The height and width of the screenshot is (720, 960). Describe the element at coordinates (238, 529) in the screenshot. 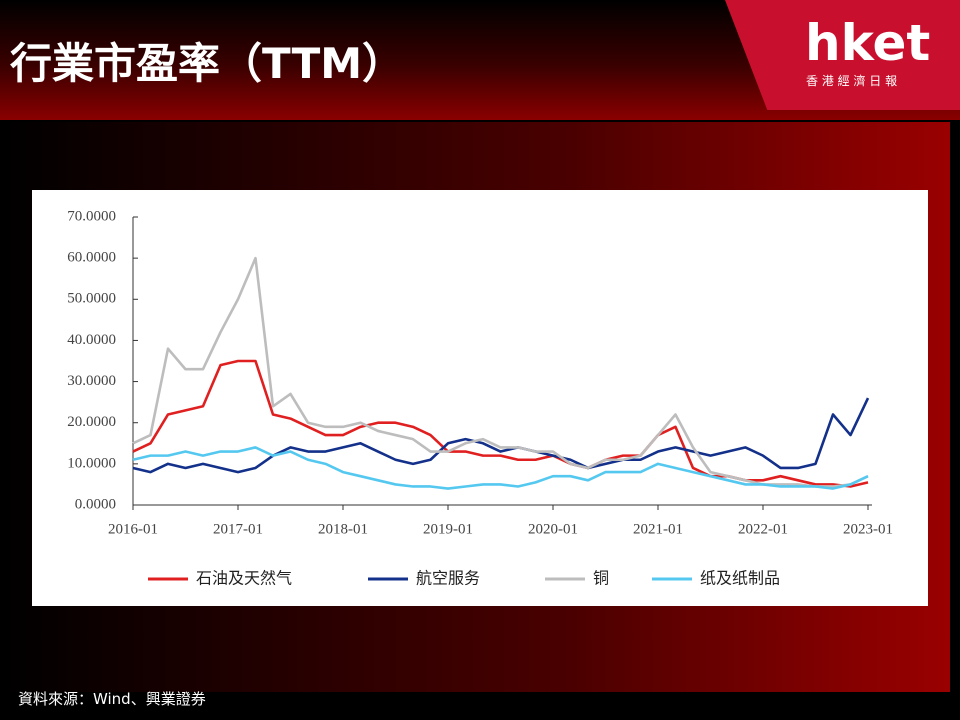

I see `x-tick-label: 2017-01` at that location.